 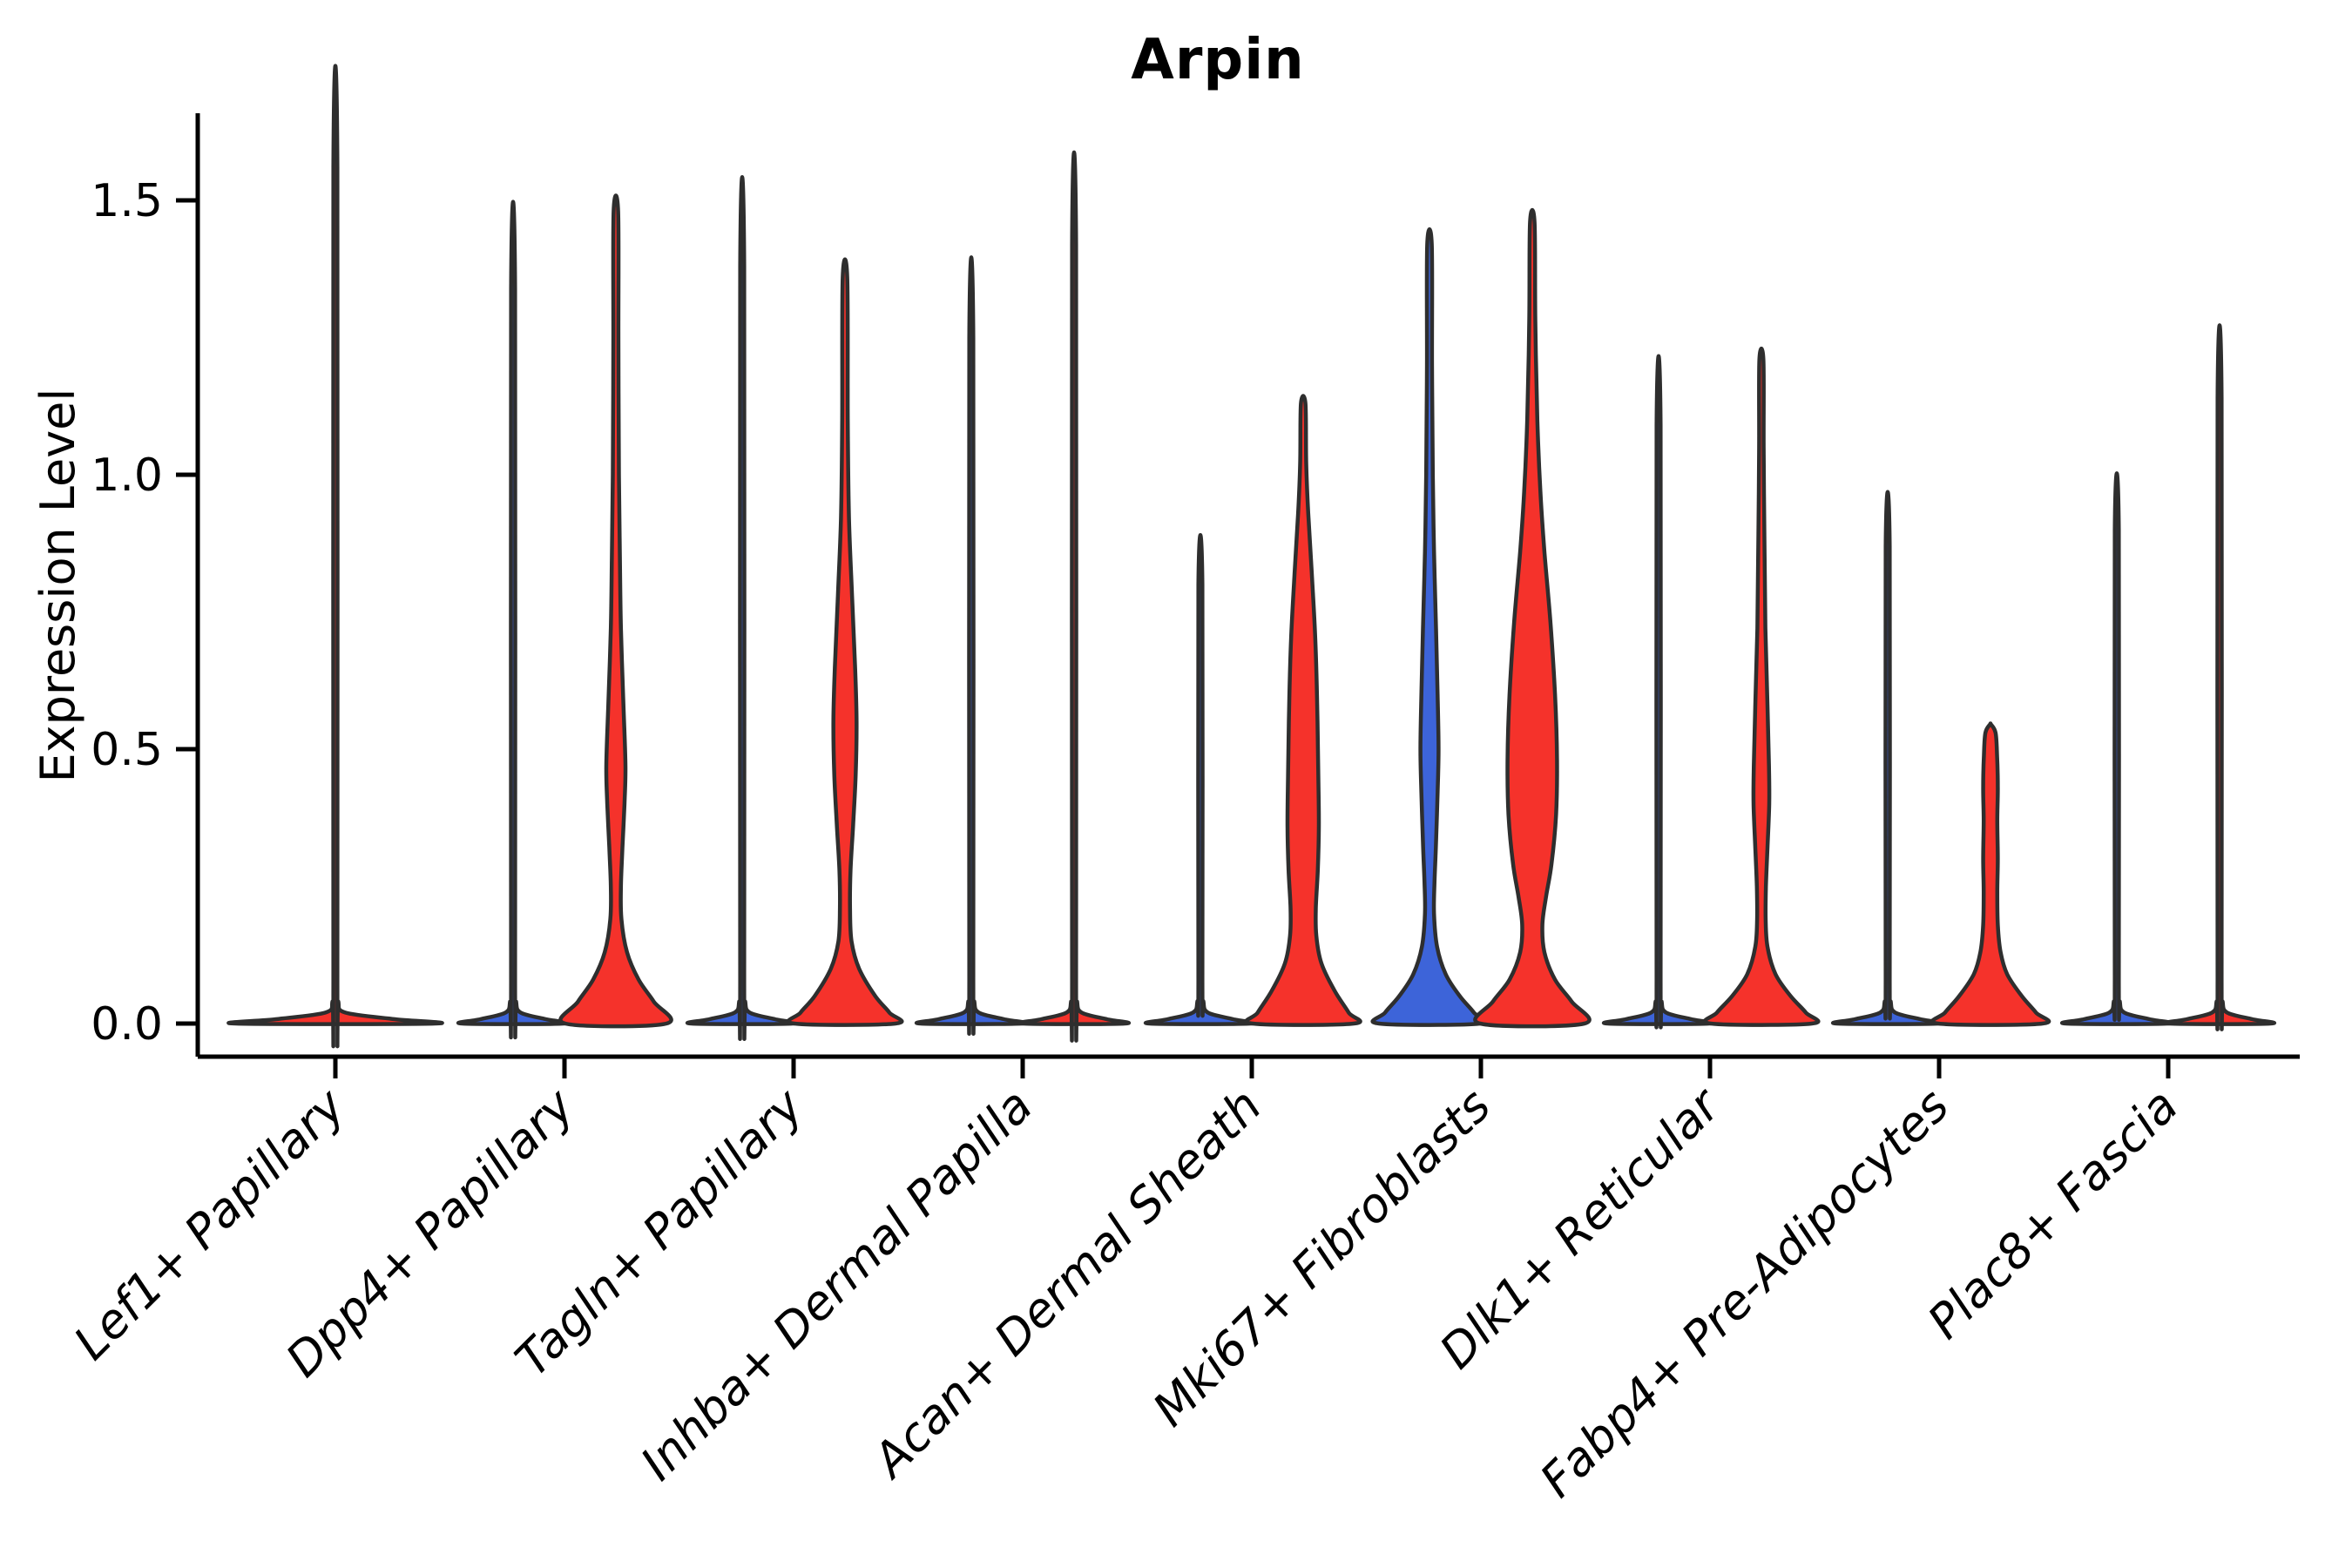 I want to click on violin-acan-dermal-sheath-right, so click(x=1303, y=710).